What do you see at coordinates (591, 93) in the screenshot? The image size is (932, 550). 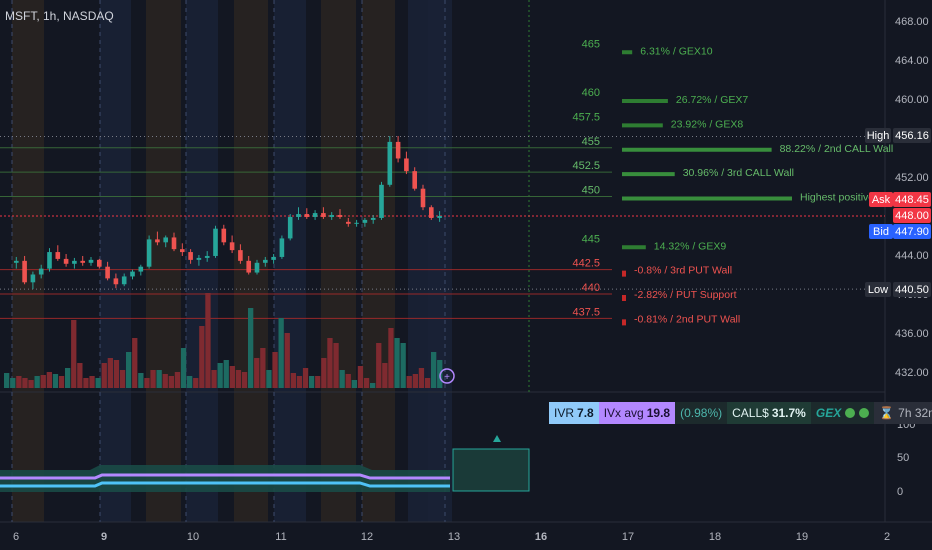 I see `strike-label-460: 460` at bounding box center [591, 93].